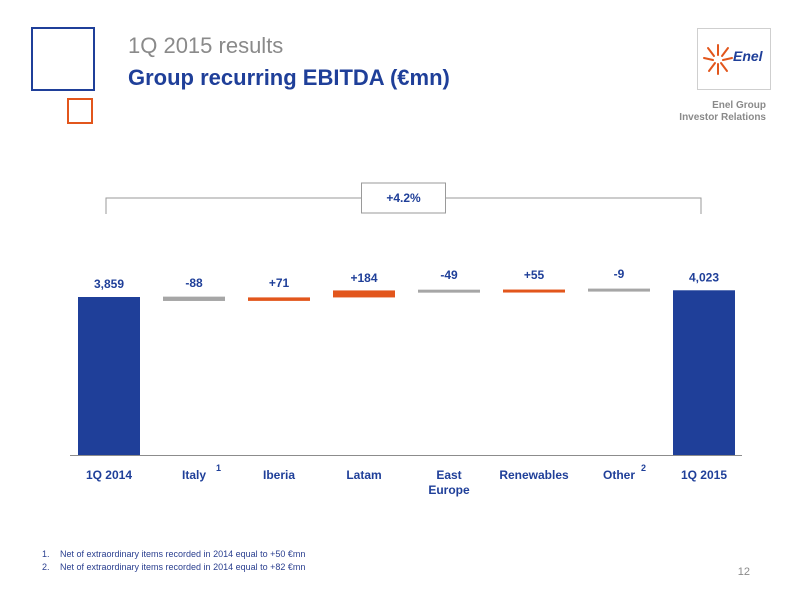  I want to click on footnote-number: 1., so click(46, 554).